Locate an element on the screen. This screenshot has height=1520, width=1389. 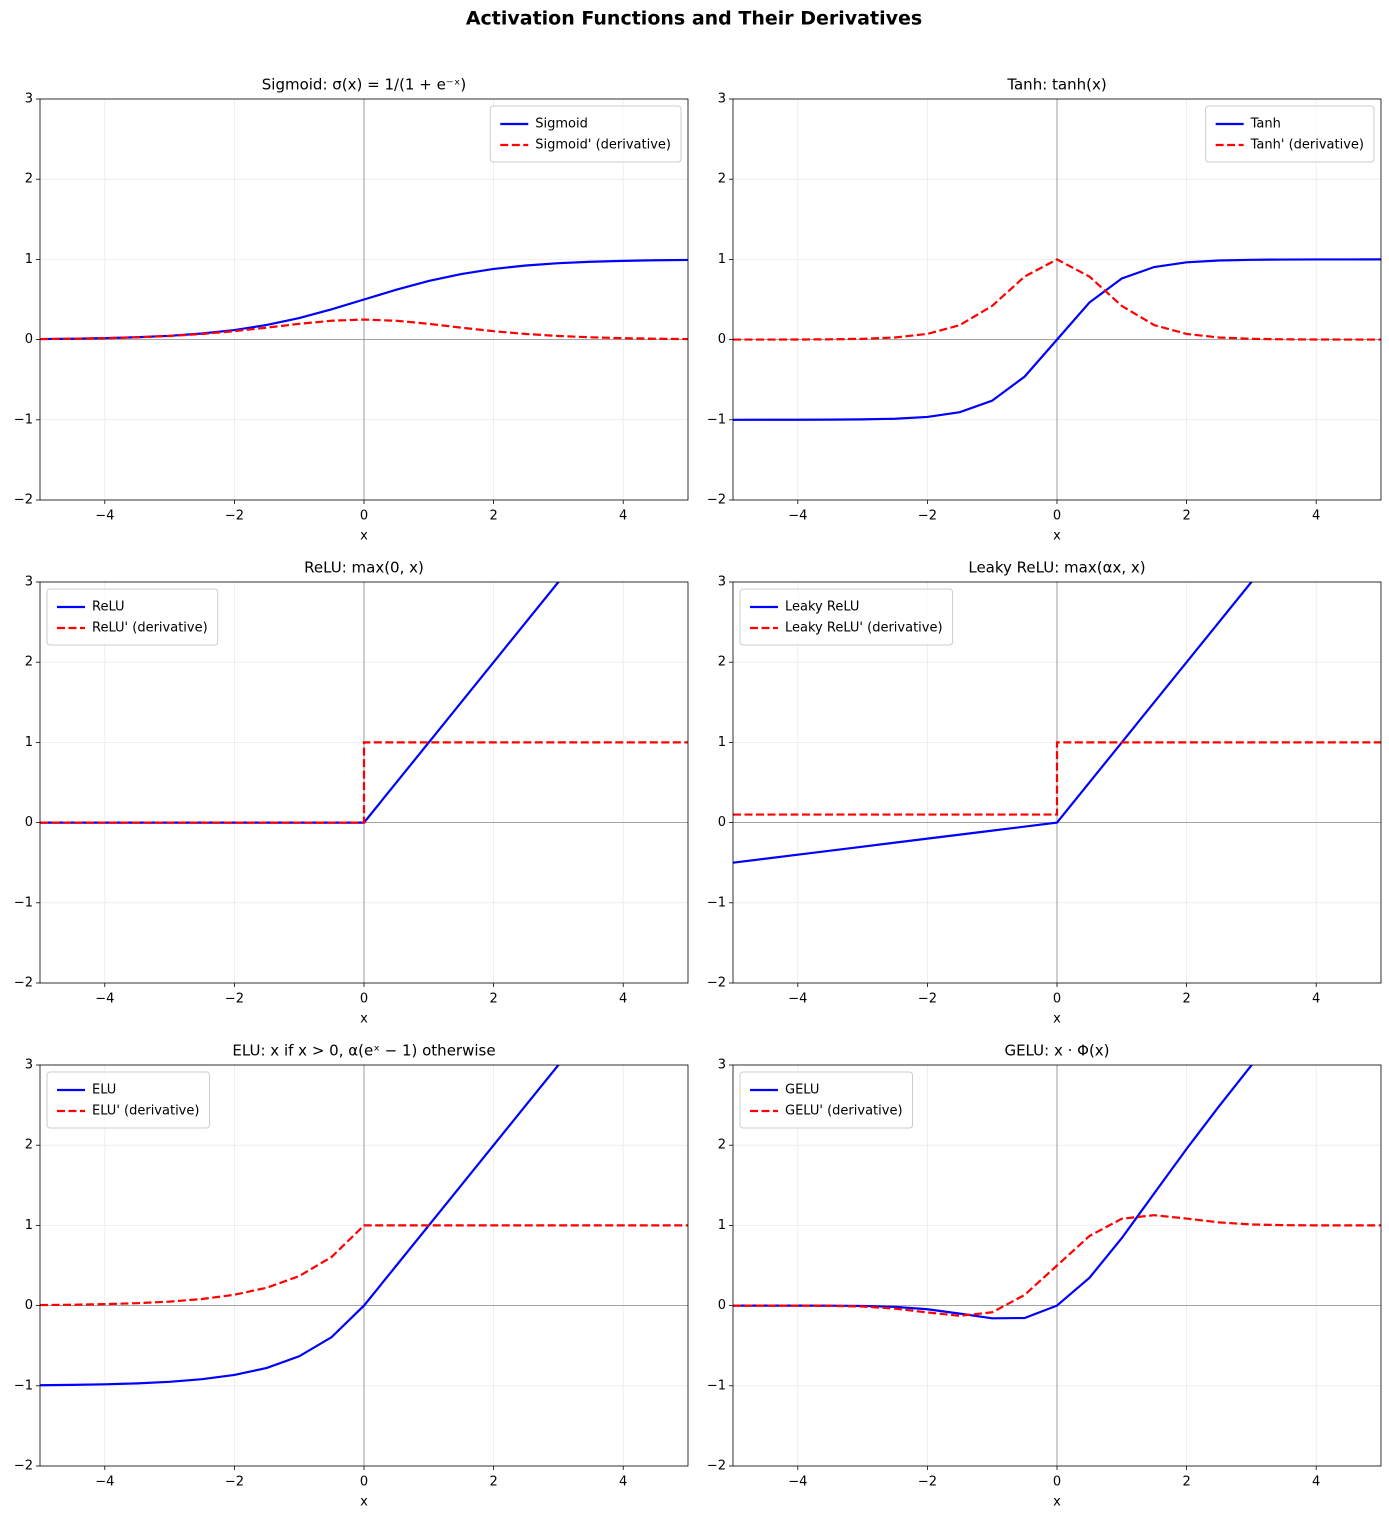
legend: GELU GELU' (derivative) is located at coordinates (826, 1100).